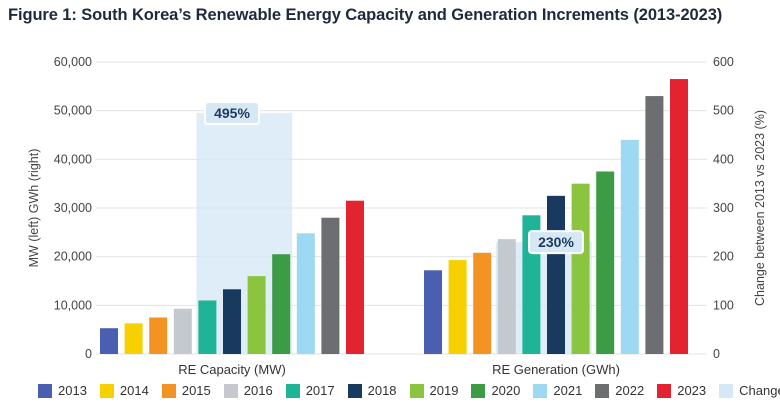  I want to click on legend-label: 2019, so click(444, 390).